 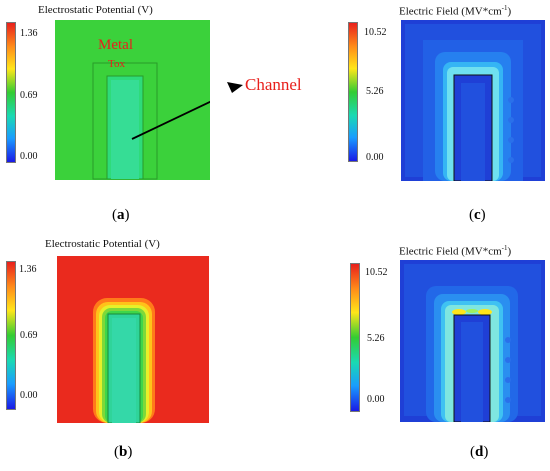 I want to click on panel-a-tick-max: 1.36, so click(x=29, y=33).